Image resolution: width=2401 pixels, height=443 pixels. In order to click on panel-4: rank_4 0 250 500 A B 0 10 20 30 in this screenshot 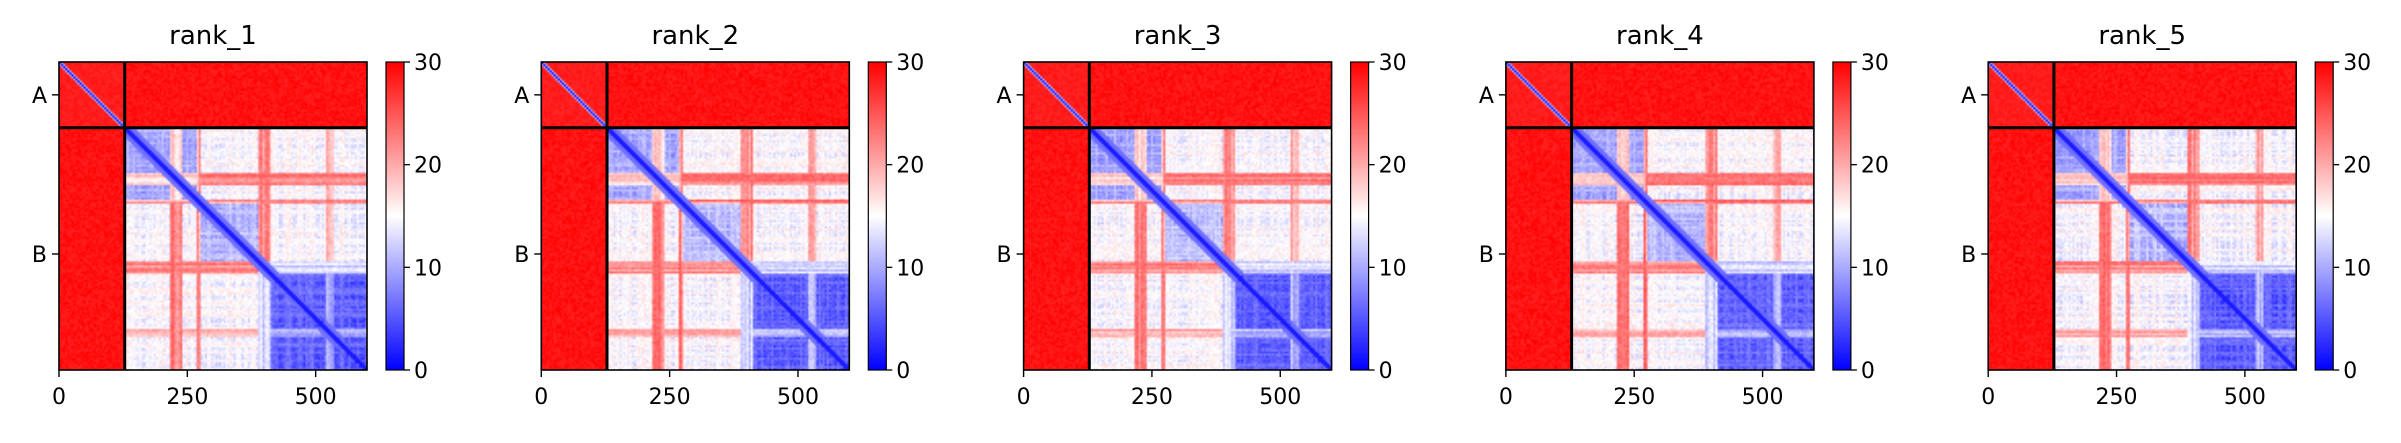, I will do `click(1684, 215)`.